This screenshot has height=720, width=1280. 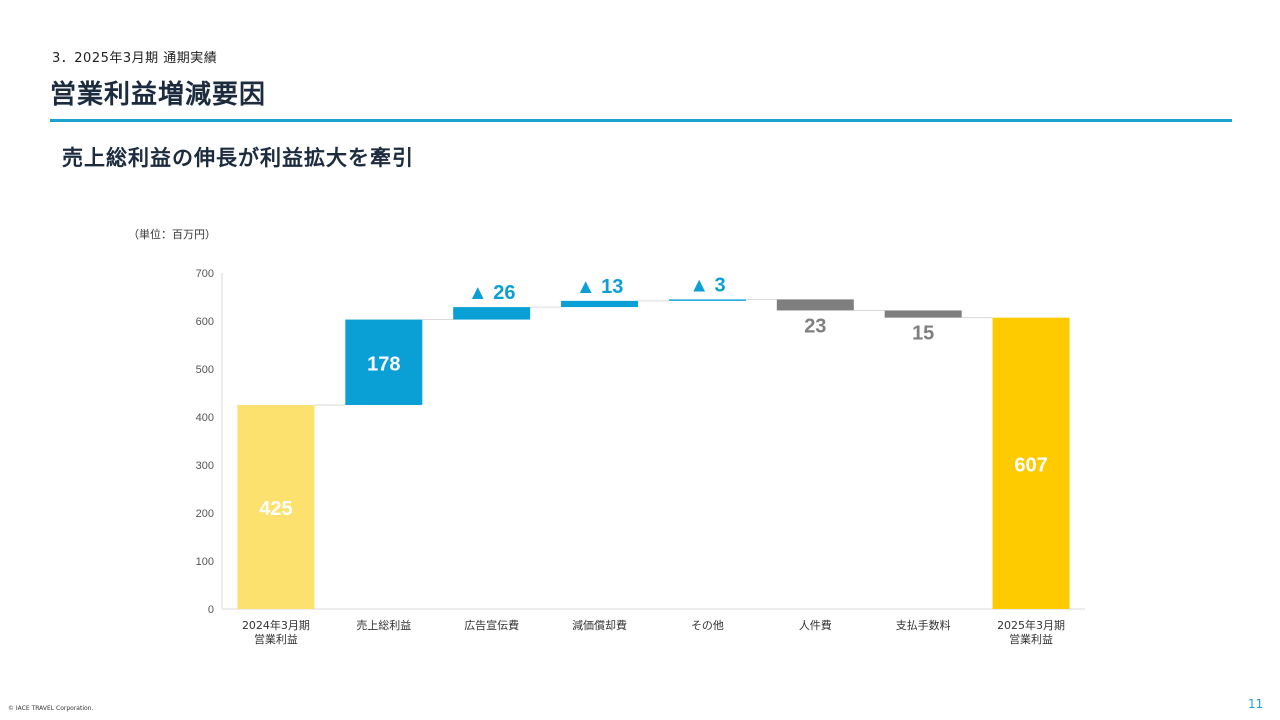 I want to click on x-tick-label: その他, so click(x=707, y=625).